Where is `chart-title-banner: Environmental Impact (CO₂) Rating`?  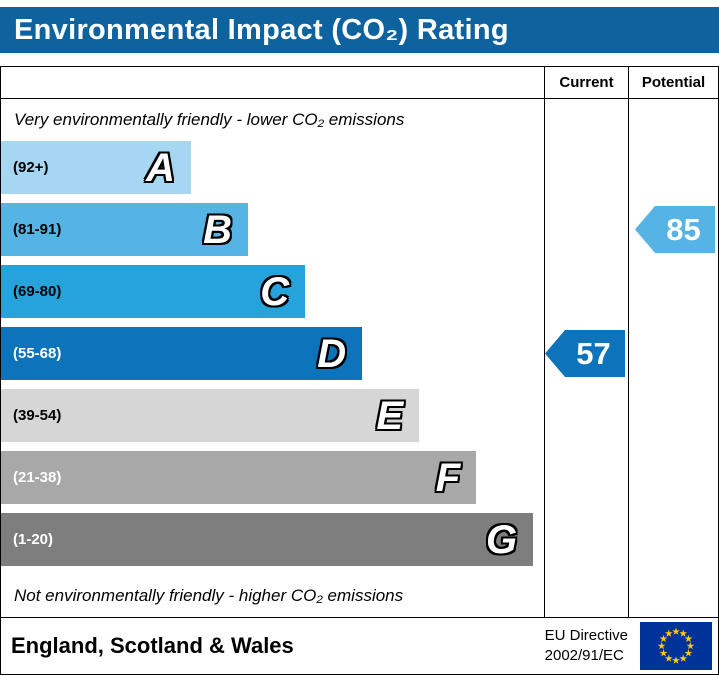 chart-title-banner: Environmental Impact (CO₂) Rating is located at coordinates (359, 30).